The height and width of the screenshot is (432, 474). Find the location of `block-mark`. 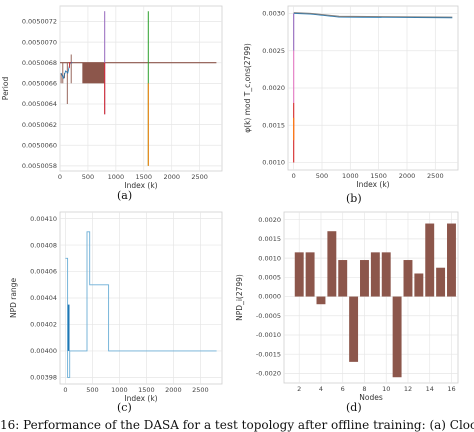

block-mark is located at coordinates (93, 73).